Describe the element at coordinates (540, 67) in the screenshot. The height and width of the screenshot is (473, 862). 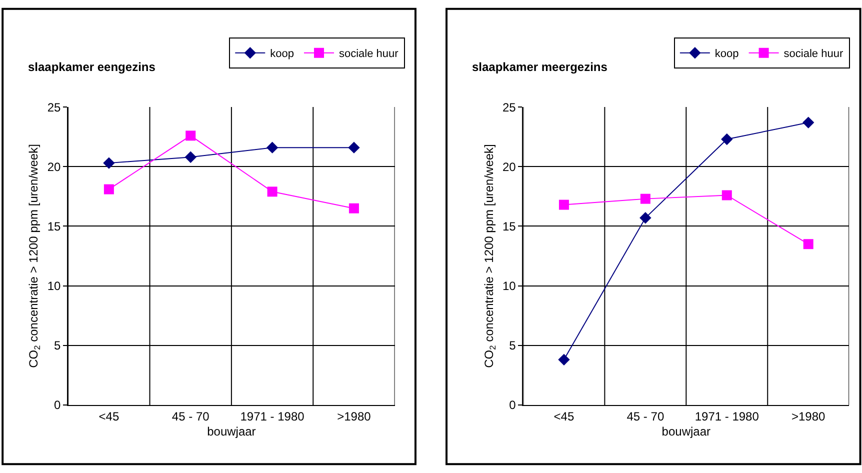
I see `chart-title: slaapkamer meergezins` at that location.